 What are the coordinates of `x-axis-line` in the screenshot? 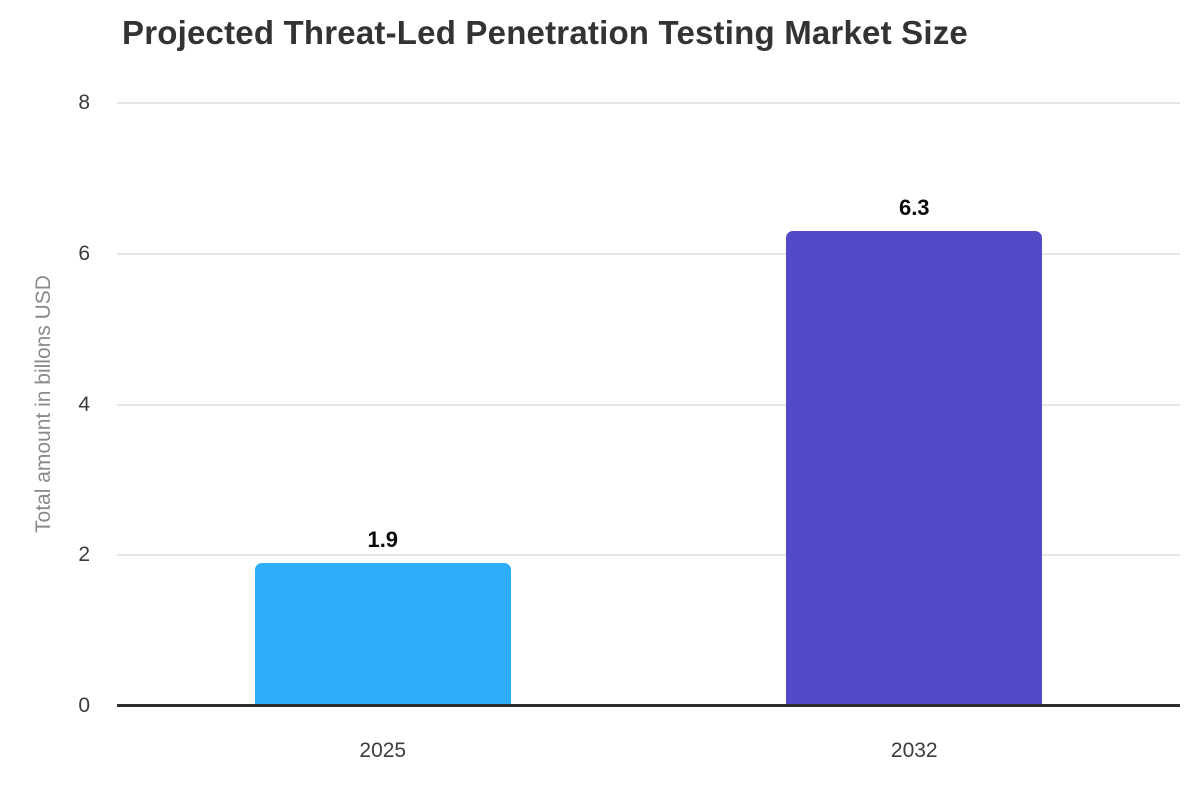 It's located at (648, 705).